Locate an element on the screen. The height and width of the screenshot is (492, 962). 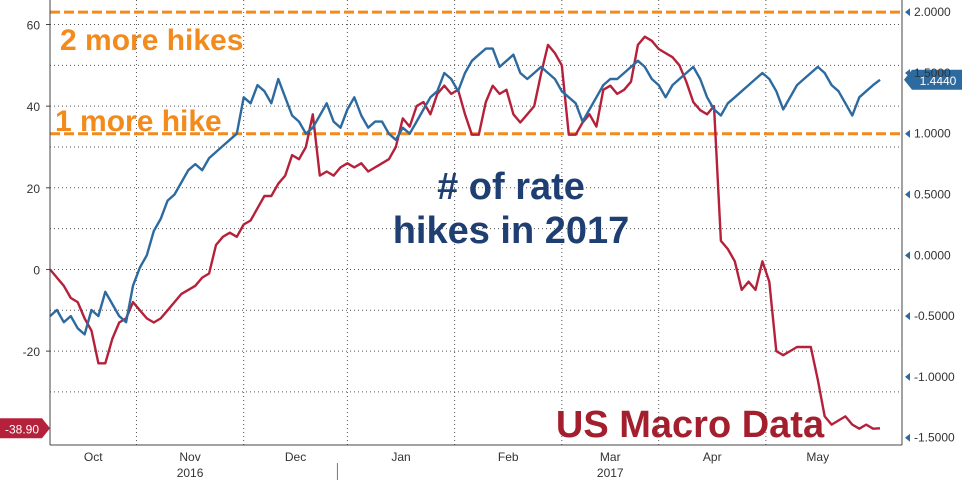
right-tick-label: -1.5000 is located at coordinates (934, 438).